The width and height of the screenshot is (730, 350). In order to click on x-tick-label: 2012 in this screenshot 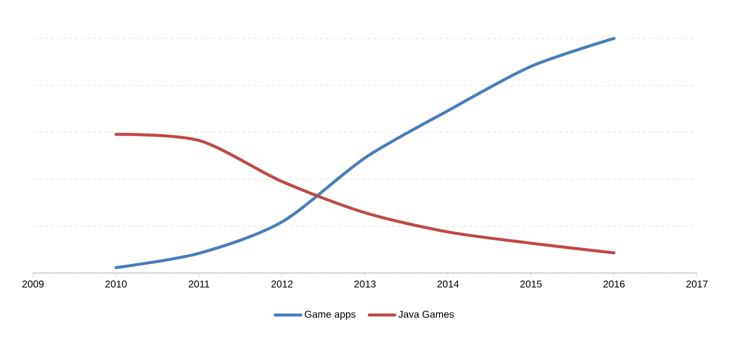, I will do `click(282, 284)`.